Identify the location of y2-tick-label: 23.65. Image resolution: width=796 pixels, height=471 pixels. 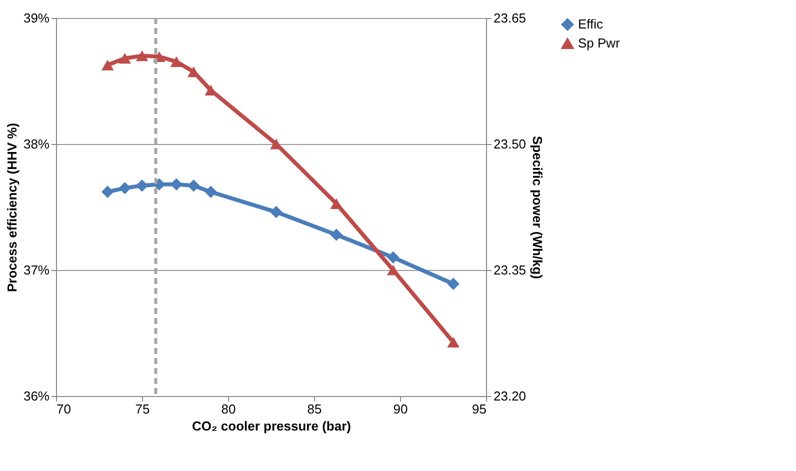
(510, 18).